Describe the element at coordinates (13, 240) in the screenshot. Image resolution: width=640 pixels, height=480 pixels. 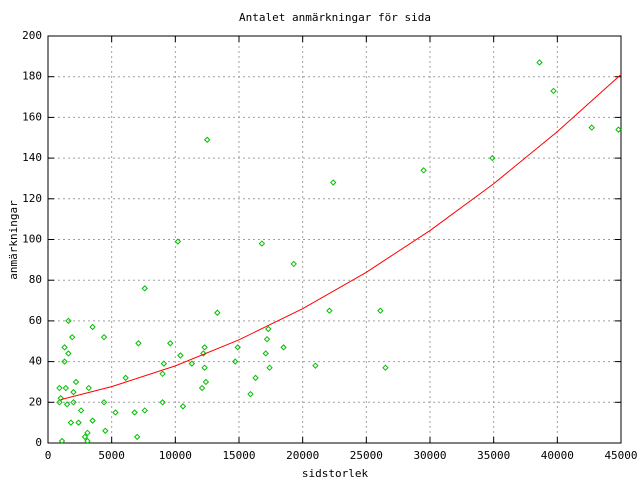
I see `y-axis-label: anmärkningar` at that location.